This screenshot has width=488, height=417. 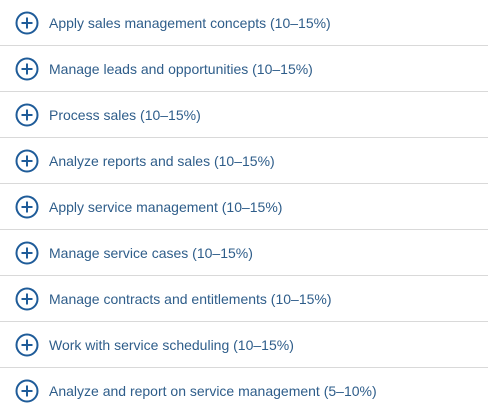 I want to click on accordion-item-apply-service-management: Apply service management (10–15%), so click(x=244, y=207).